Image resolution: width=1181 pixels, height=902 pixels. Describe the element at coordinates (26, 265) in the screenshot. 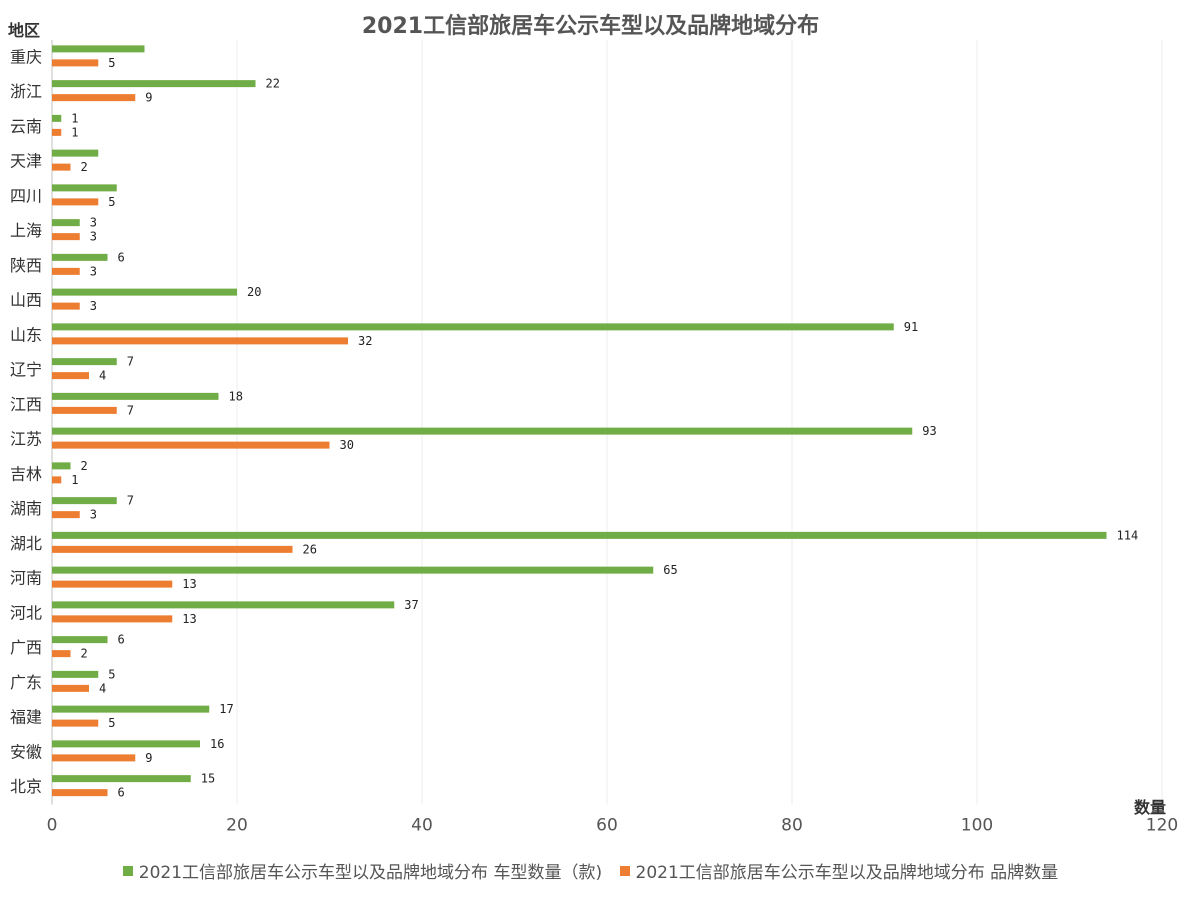

I see `category-label: 陕西` at that location.